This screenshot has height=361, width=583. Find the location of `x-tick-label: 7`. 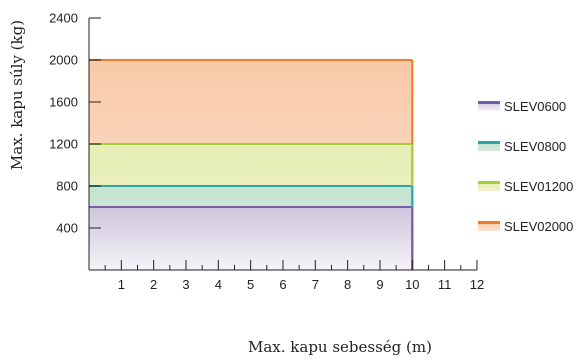

x-tick-label: 7 is located at coordinates (315, 284).